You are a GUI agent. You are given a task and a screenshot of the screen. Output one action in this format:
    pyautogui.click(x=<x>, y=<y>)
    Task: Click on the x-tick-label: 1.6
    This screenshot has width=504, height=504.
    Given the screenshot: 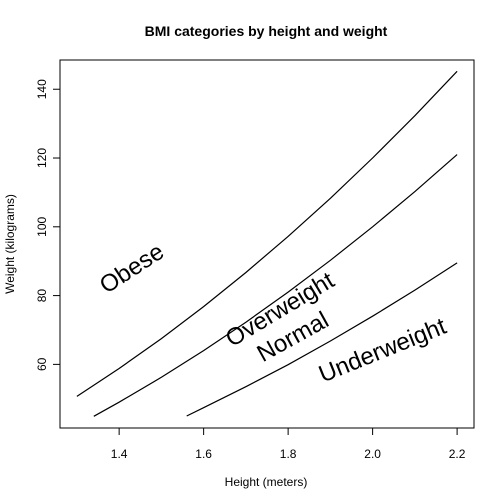 What is the action you would take?
    pyautogui.click(x=203, y=454)
    